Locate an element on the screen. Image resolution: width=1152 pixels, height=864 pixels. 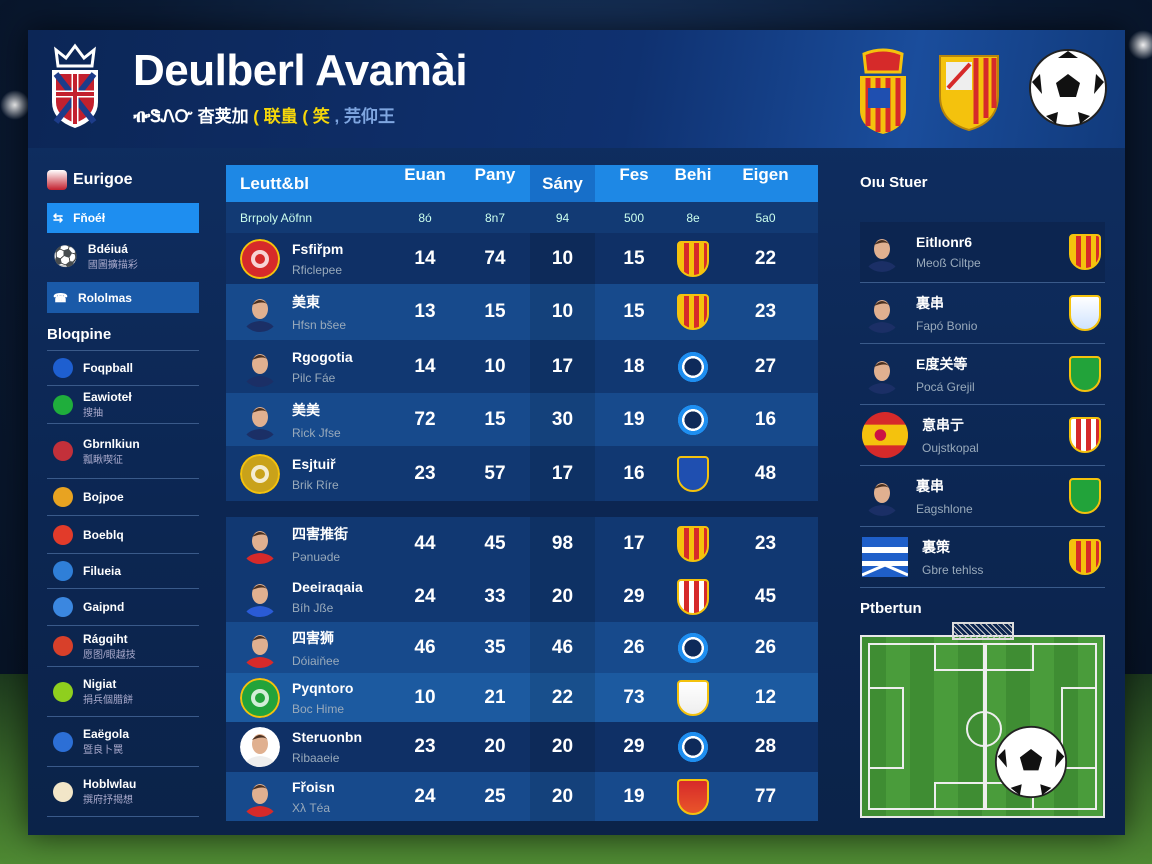
club-list-item: 裏串 Fapó Bonio is located at coordinates (982, 313).